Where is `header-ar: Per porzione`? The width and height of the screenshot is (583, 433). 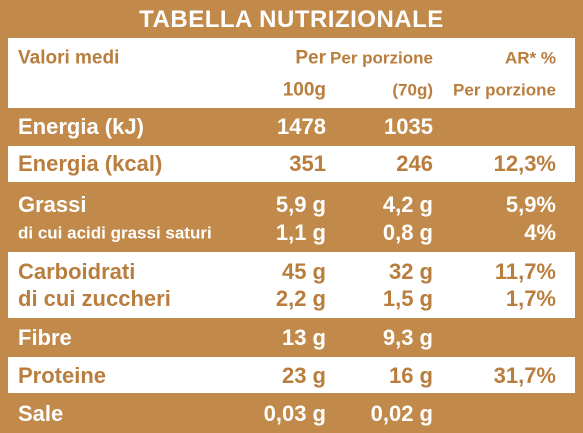
header-ar: Per porzione is located at coordinates (504, 90).